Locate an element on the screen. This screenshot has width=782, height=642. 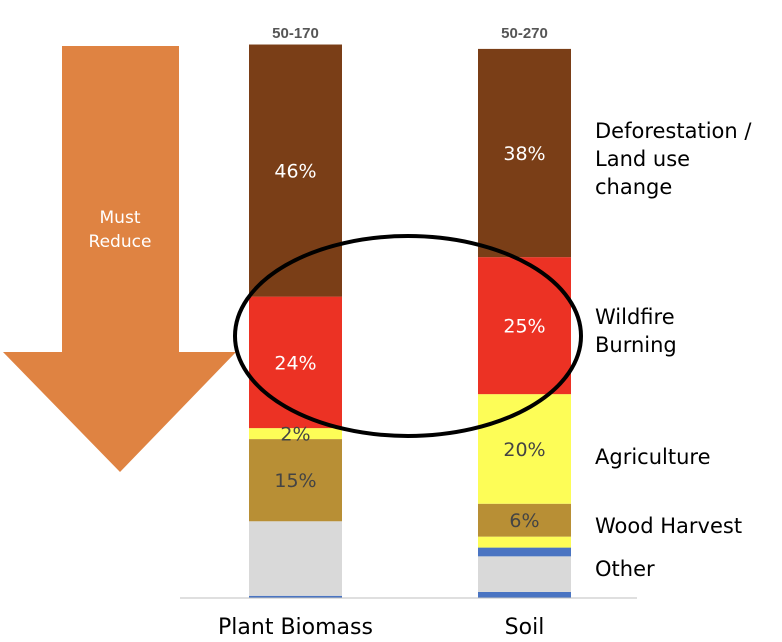
data-label-soil-deforestation-land-use-change: 38% is located at coordinates (524, 154).